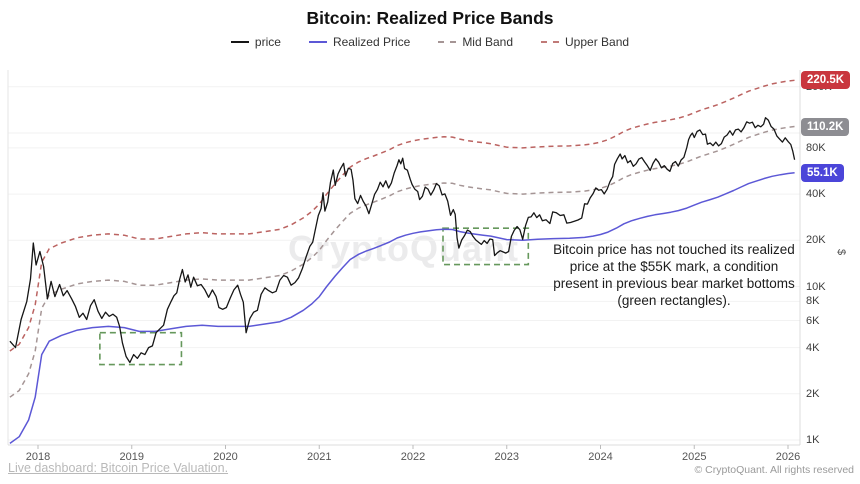  I want to click on x-tick-label: 2026, so click(788, 457).